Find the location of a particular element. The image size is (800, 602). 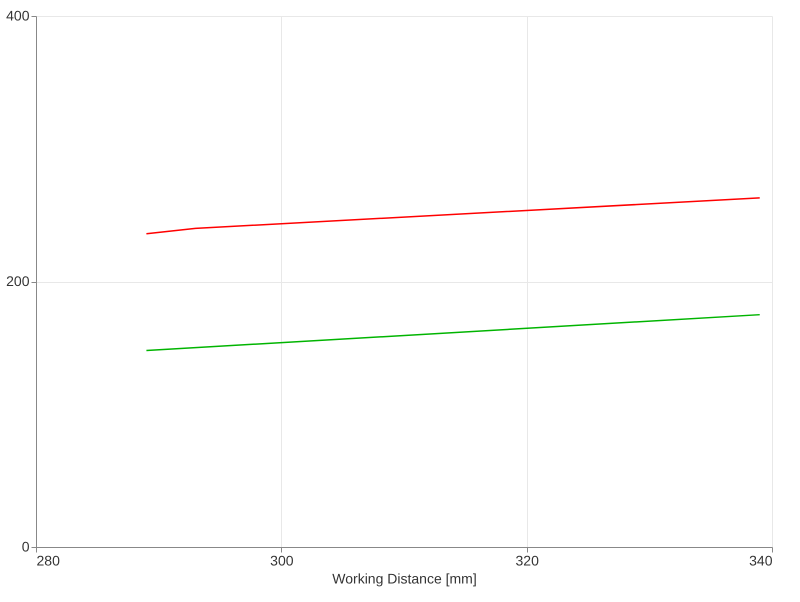

x-tick-label: 340 is located at coordinates (761, 560).